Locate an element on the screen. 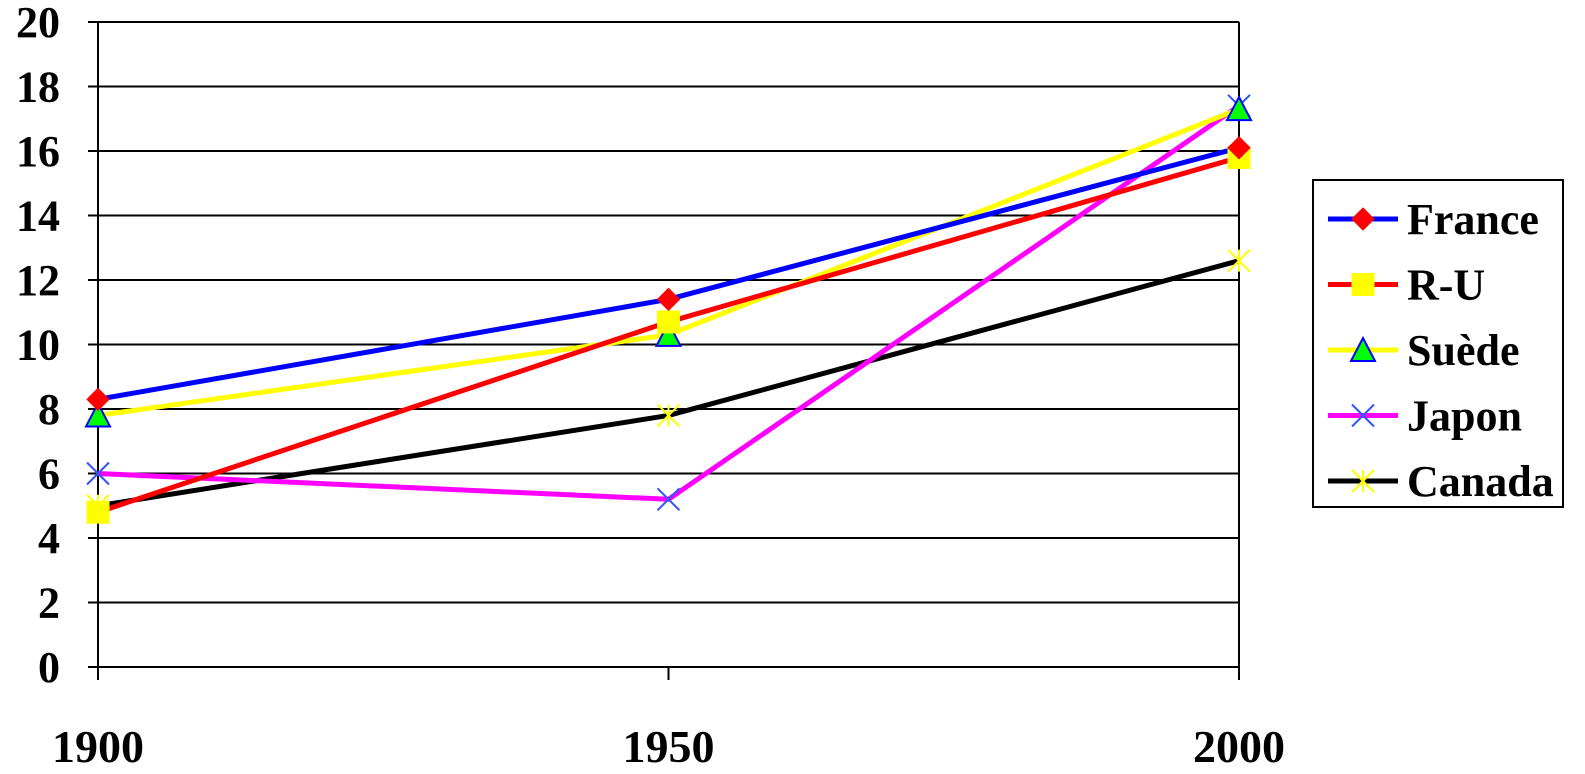  x-tick-label: 2000 is located at coordinates (1239, 745).